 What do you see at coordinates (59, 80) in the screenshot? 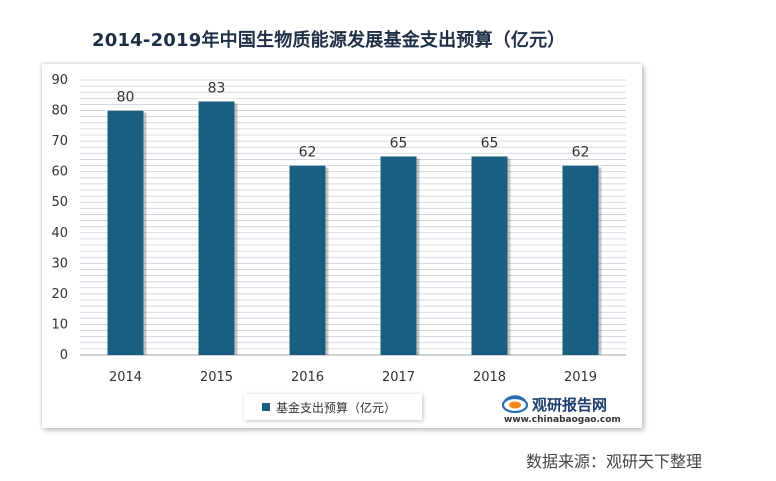
I see `y-tick-label: 90` at bounding box center [59, 80].